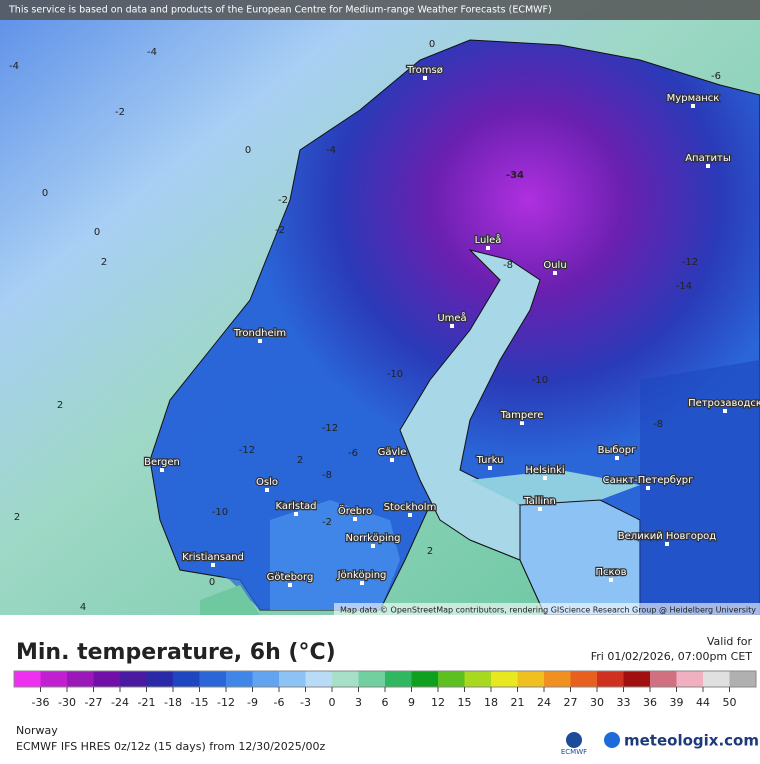  What do you see at coordinates (554, 265) in the screenshot?
I see `city-label: Oulu` at bounding box center [554, 265].